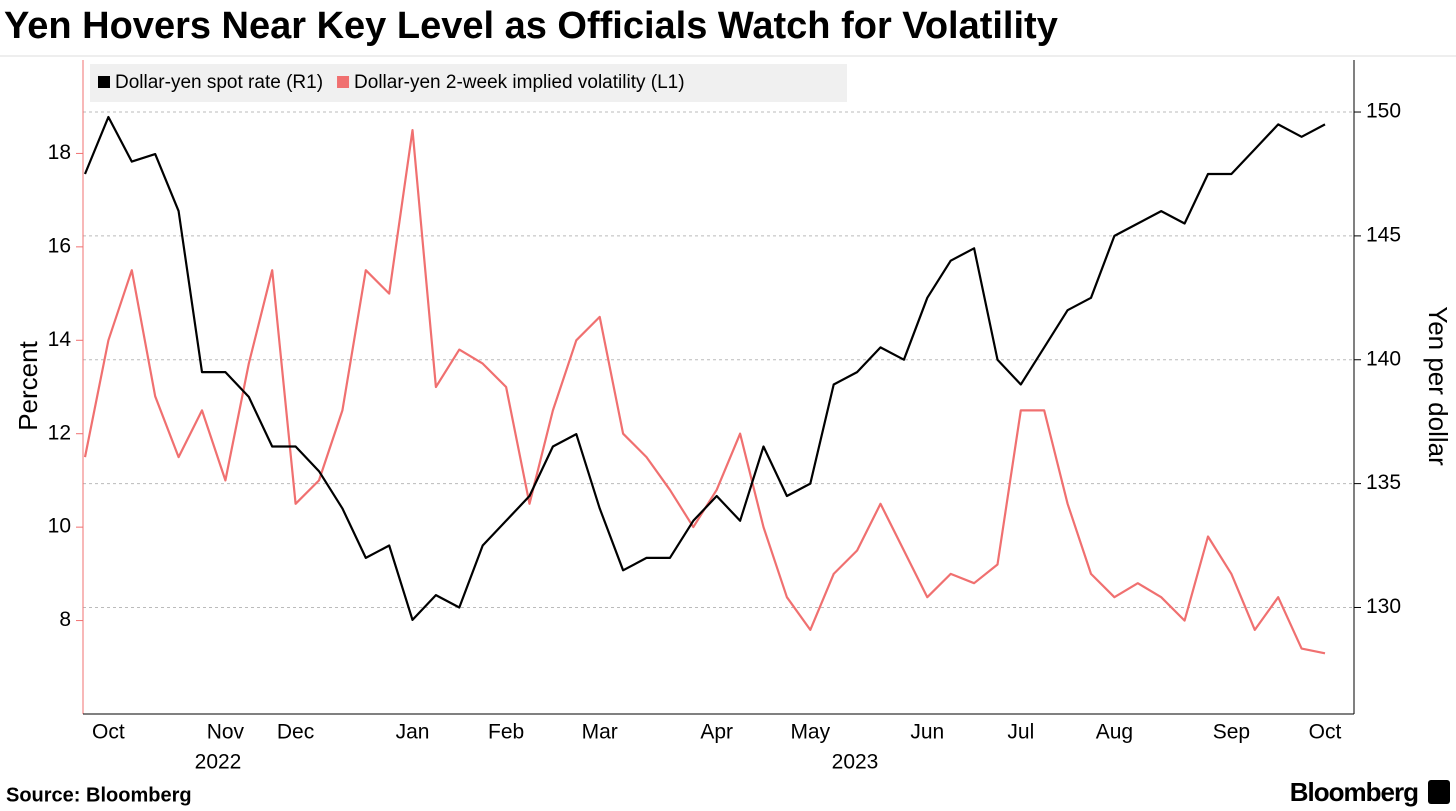 This screenshot has height=811, width=1456. Describe the element at coordinates (226, 732) in the screenshot. I see `x-tick-label: Nov` at that location.